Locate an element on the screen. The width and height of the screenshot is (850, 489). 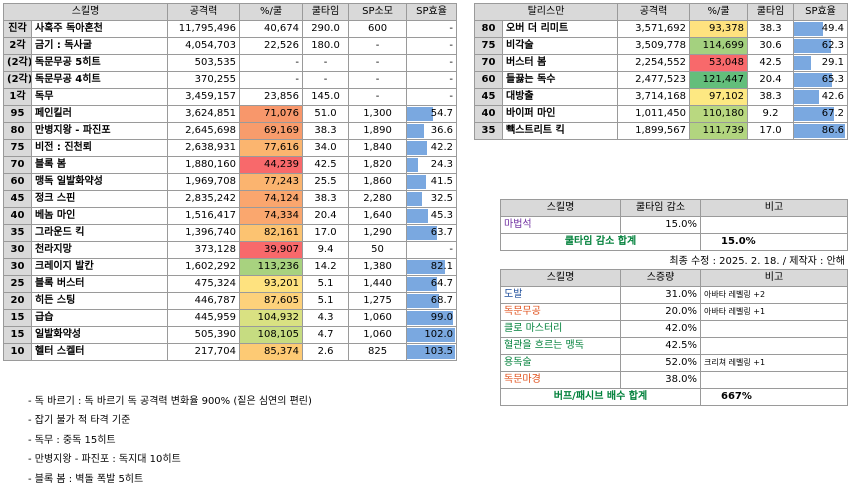
skill-sp-cost: 1,060 is located at coordinates (378, 318).